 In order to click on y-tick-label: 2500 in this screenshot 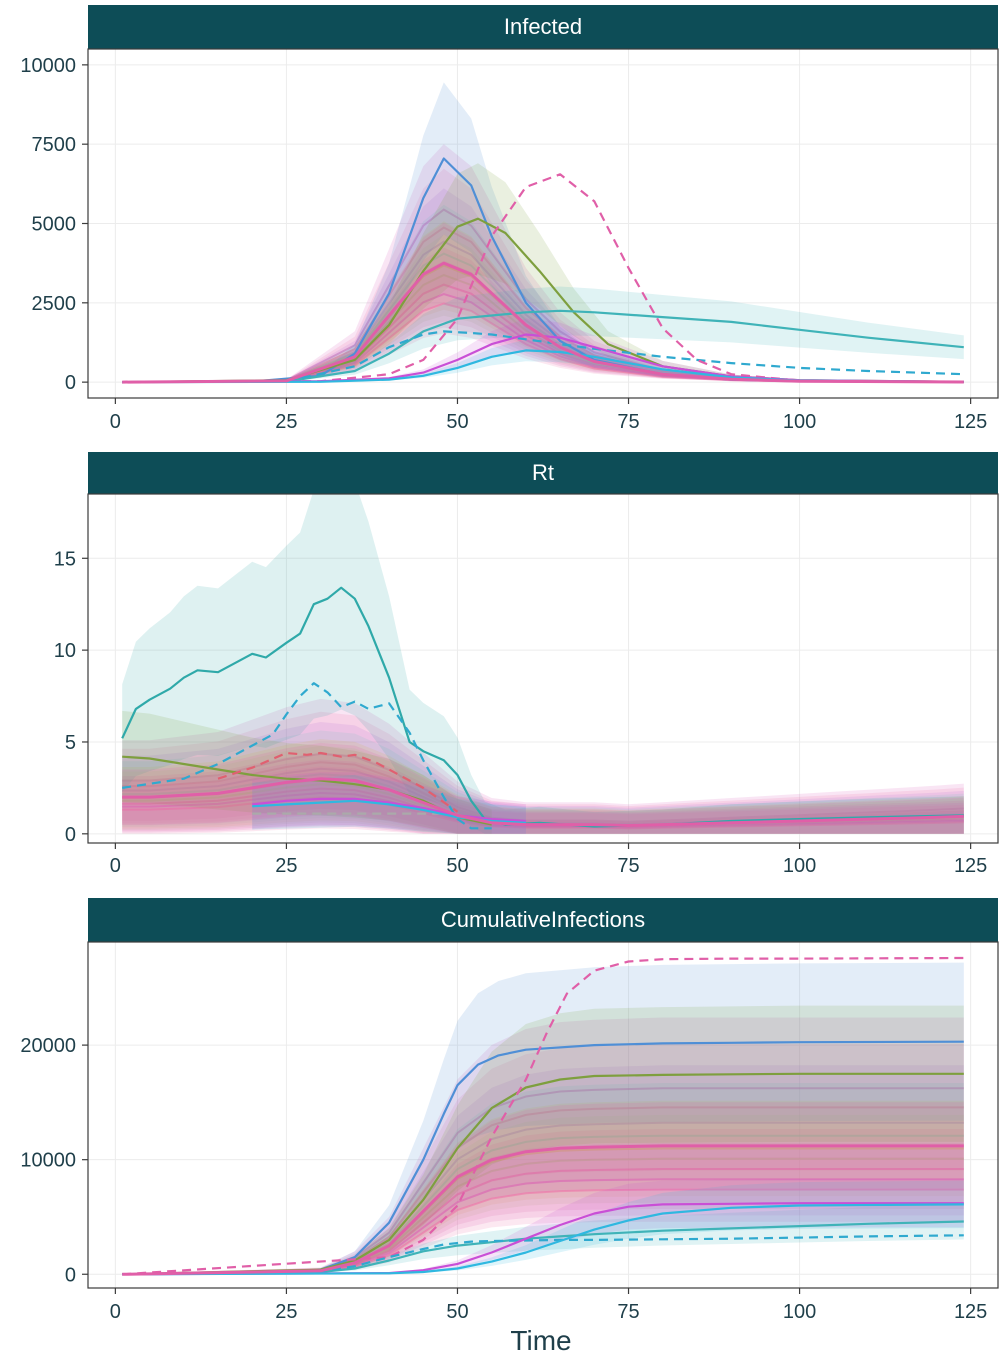, I will do `click(54, 304)`.